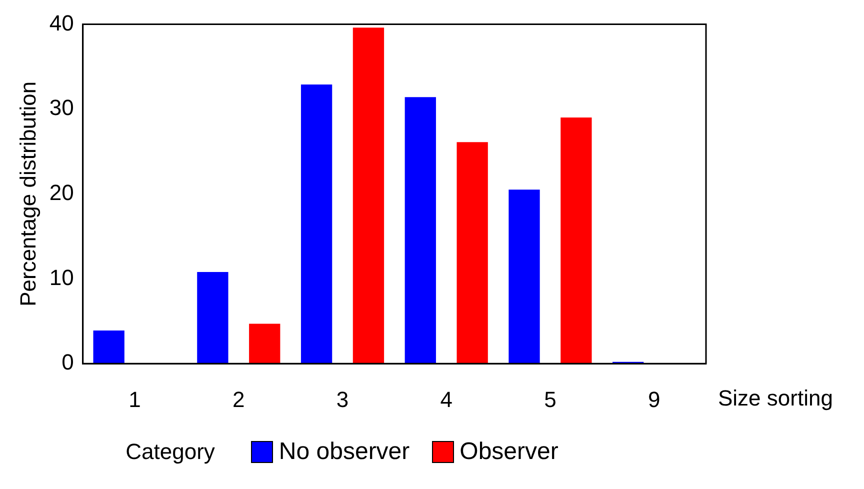  What do you see at coordinates (68, 362) in the screenshot?
I see `y-tick-label: 0` at bounding box center [68, 362].